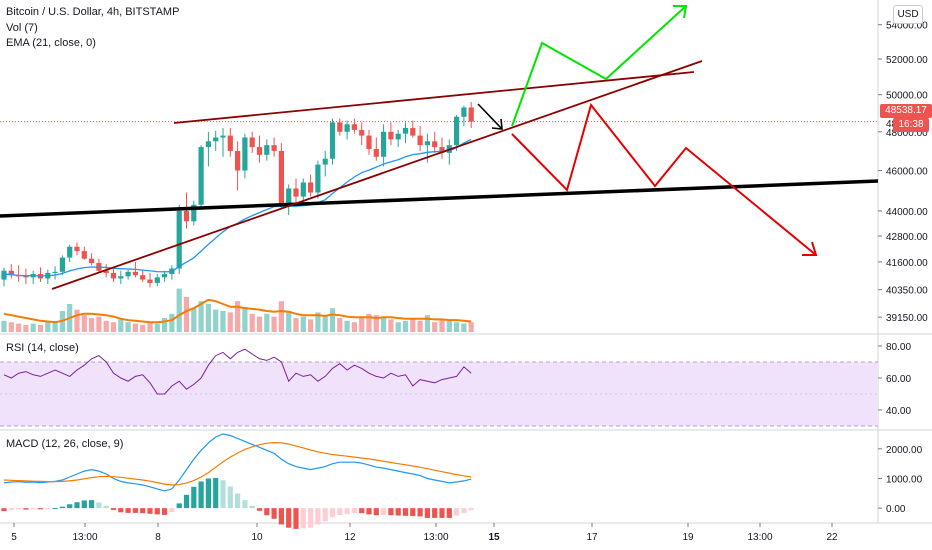  Describe the element at coordinates (908, 14) in the screenshot. I see `currency-button: USD` at that location.